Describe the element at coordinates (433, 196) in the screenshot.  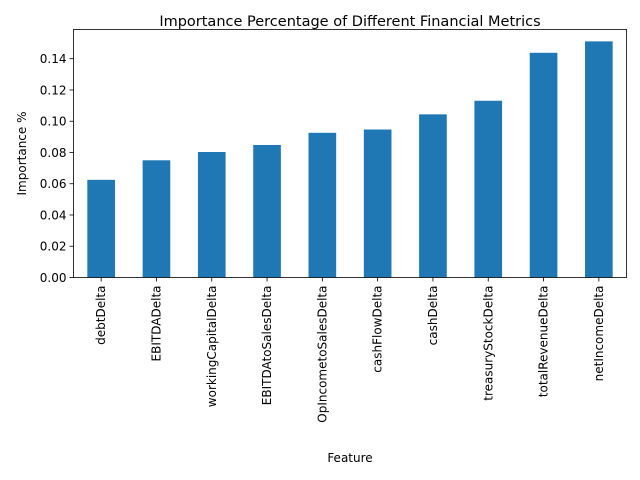
I see `bar-cashDelta` at that location.